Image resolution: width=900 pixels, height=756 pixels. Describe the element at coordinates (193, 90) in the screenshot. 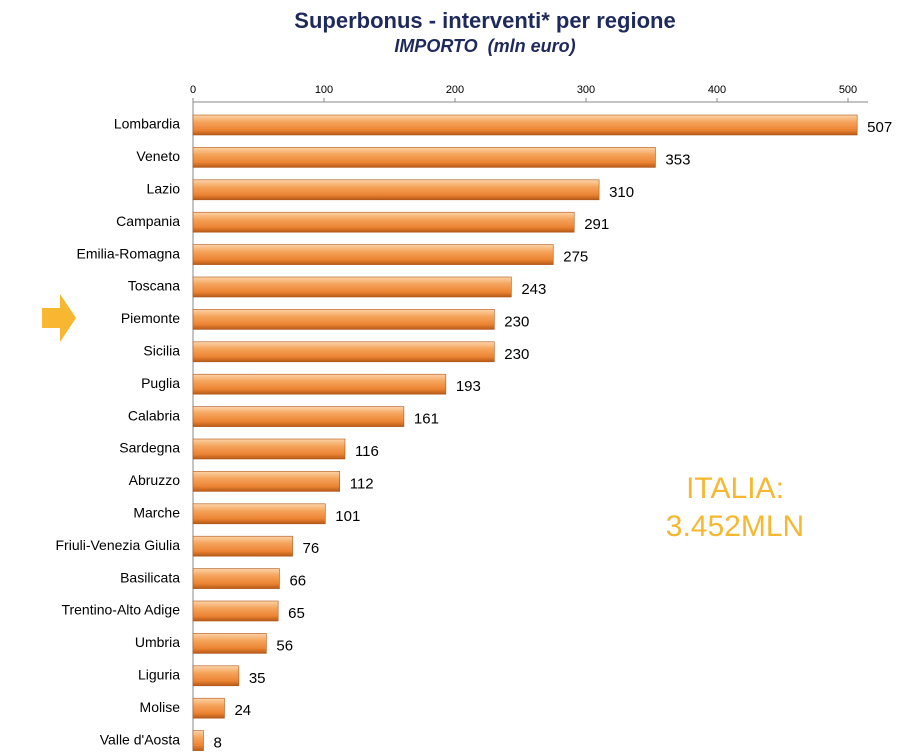

I see `x-tick-label: 0` at that location.